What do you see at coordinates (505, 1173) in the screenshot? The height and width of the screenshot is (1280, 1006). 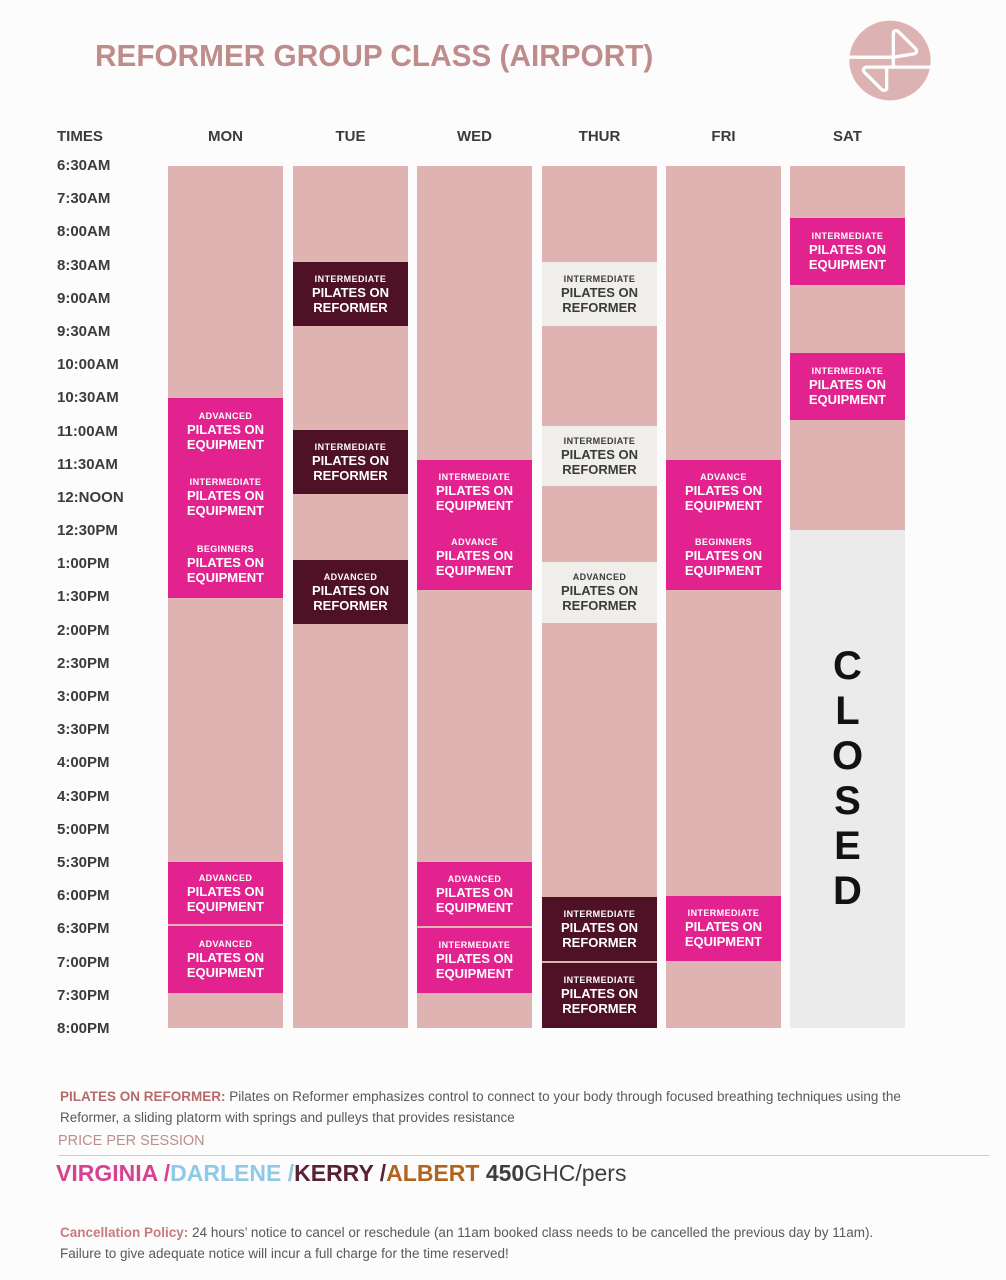 I see `price-line-segment: 450` at bounding box center [505, 1173].